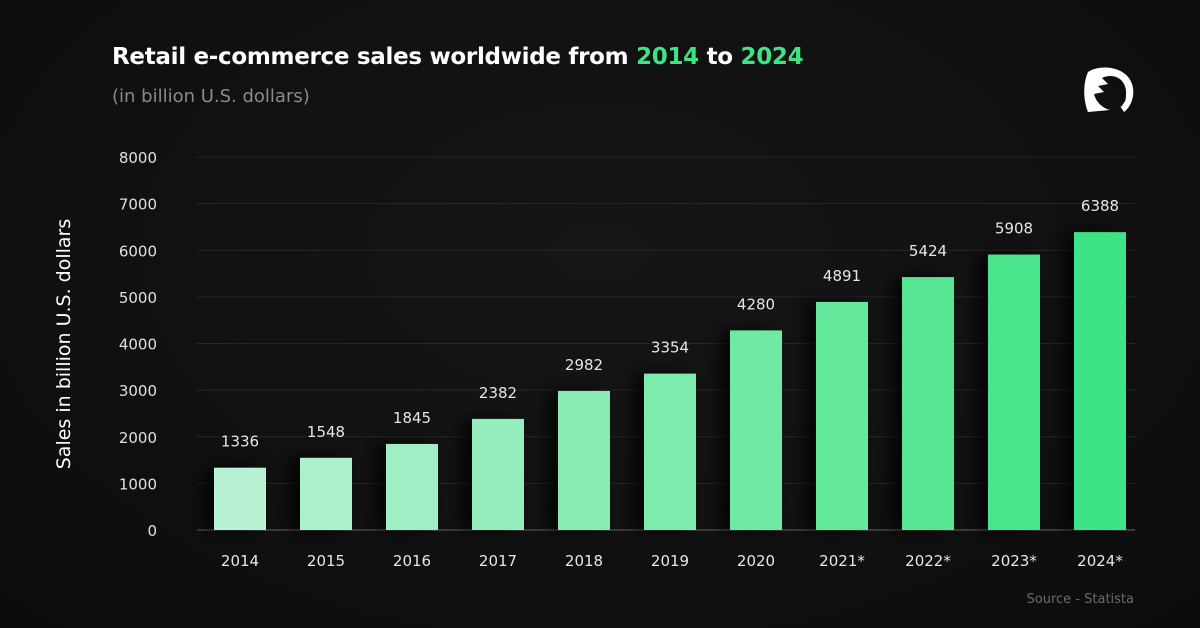 This screenshot has height=628, width=1200. What do you see at coordinates (374, 57) in the screenshot?
I see `title-text: Retail e-commerce sales worldwide from` at bounding box center [374, 57].